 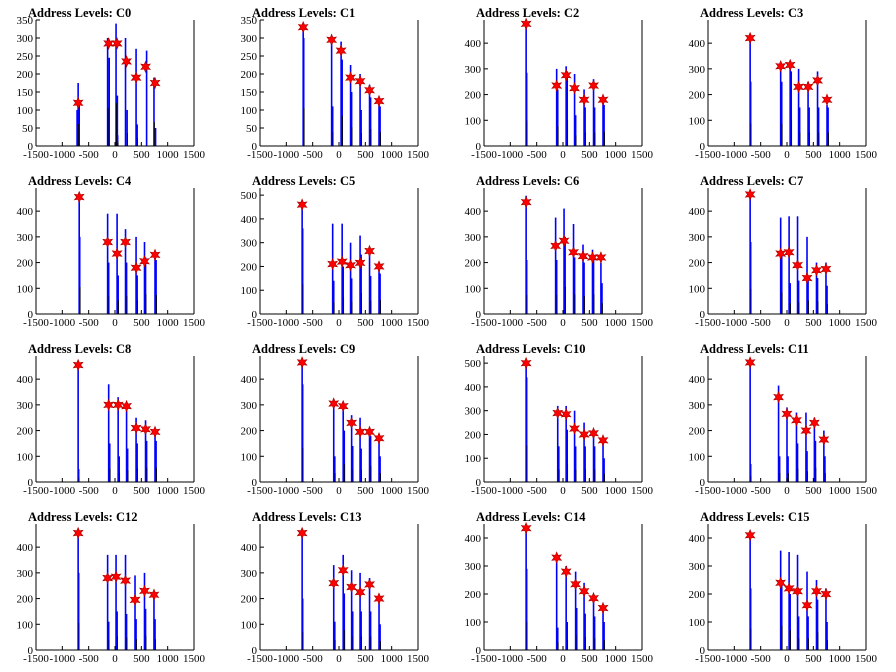 I want to click on chart-title: Address Levels: C4, so click(x=80, y=181).